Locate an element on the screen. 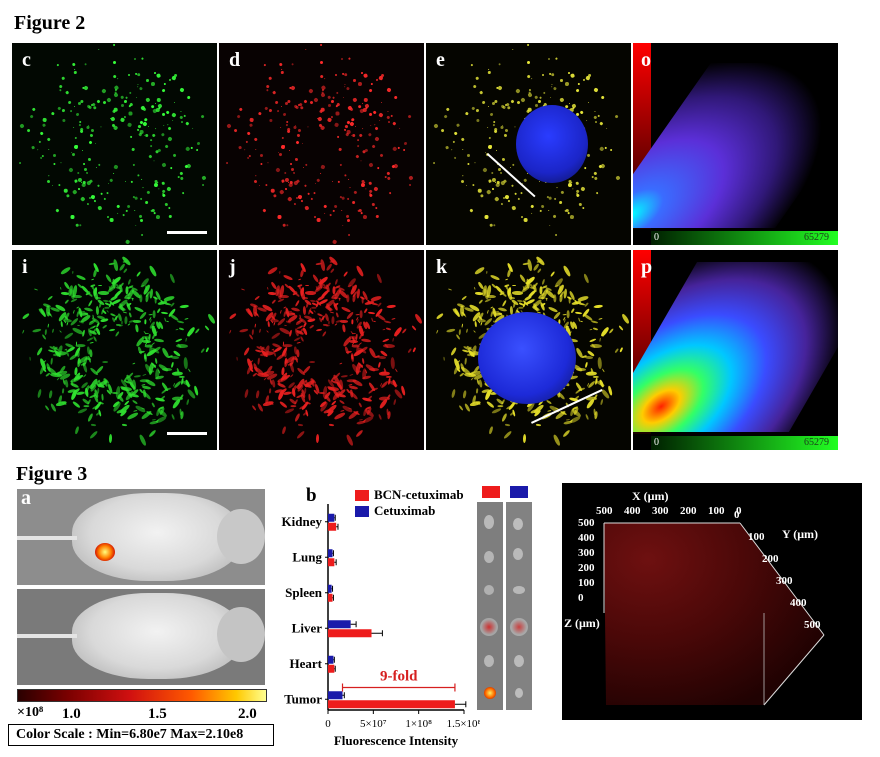 This screenshot has height=757, width=880. cell-strip-red is located at coordinates (490, 606).